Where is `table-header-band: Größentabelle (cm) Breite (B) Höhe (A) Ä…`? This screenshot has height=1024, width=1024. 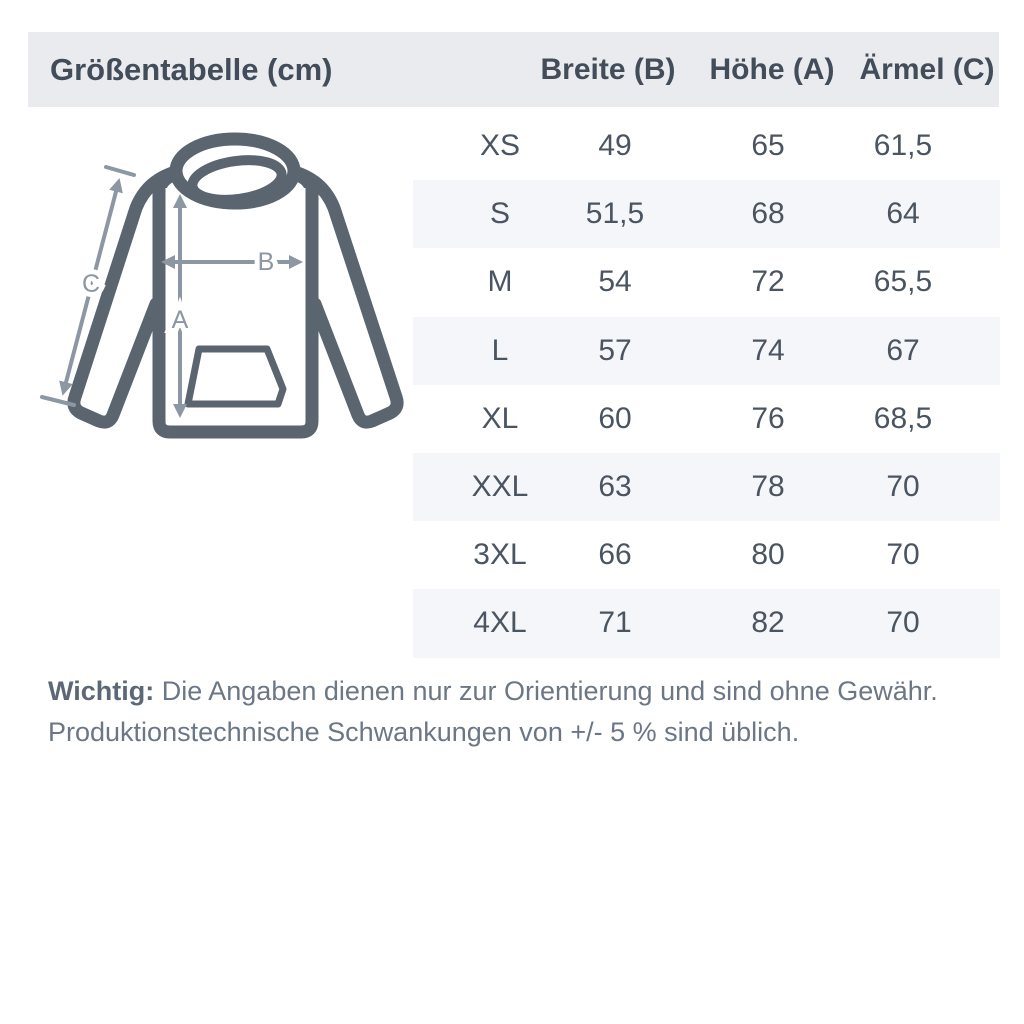 table-header-band: Größentabelle (cm) Breite (B) Höhe (A) Ä… is located at coordinates (513, 69).